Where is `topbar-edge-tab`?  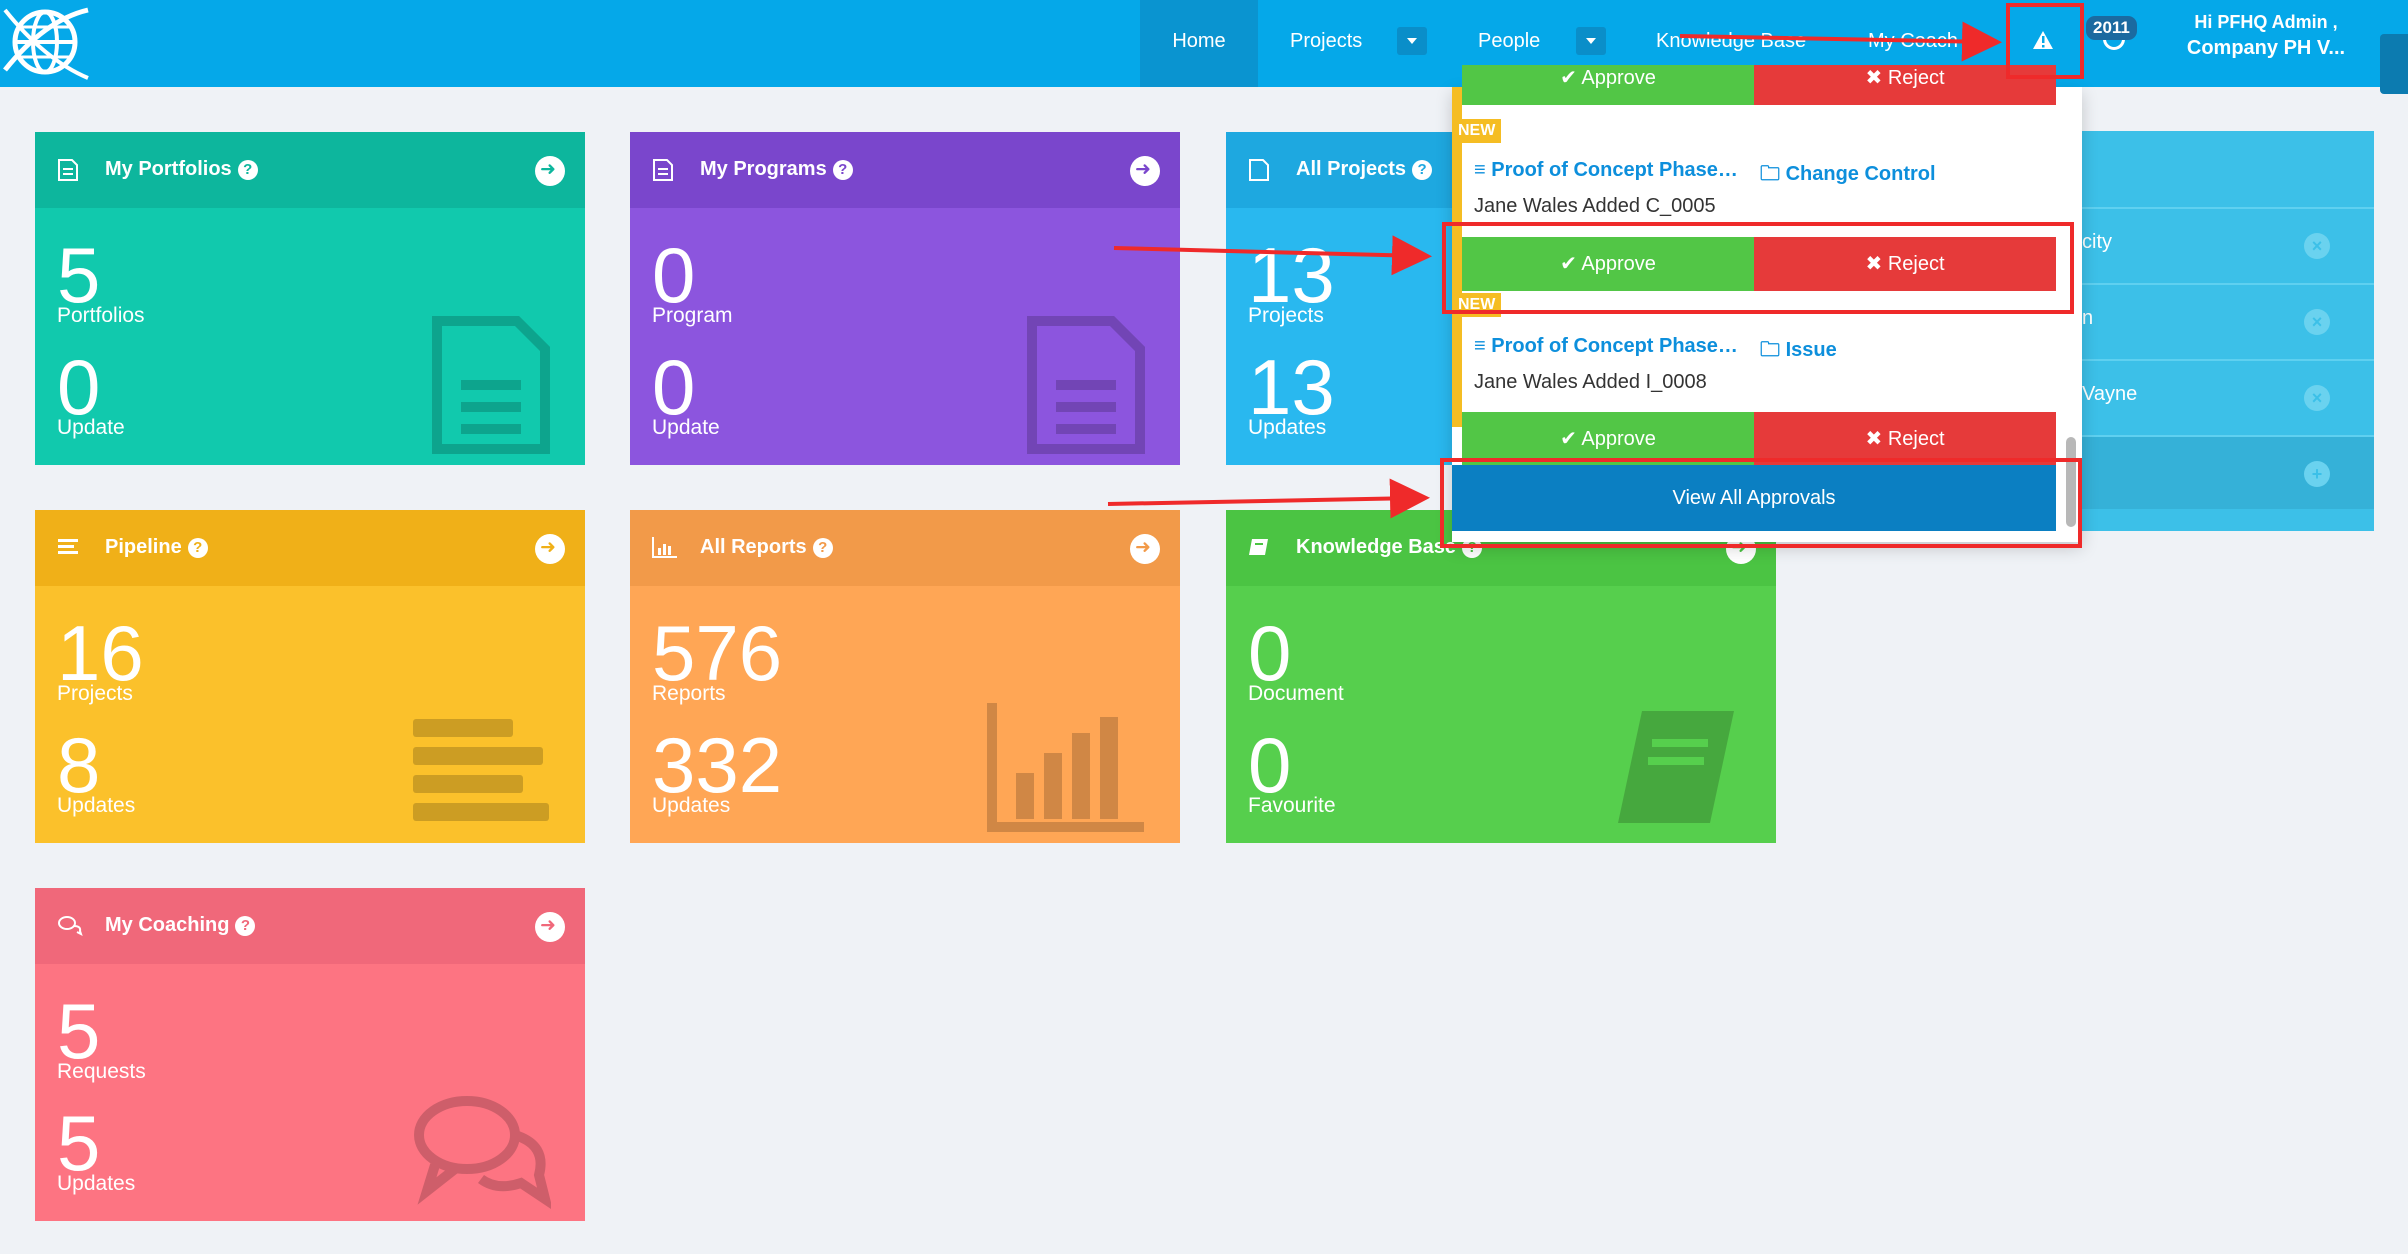
topbar-edge-tab is located at coordinates (2394, 64).